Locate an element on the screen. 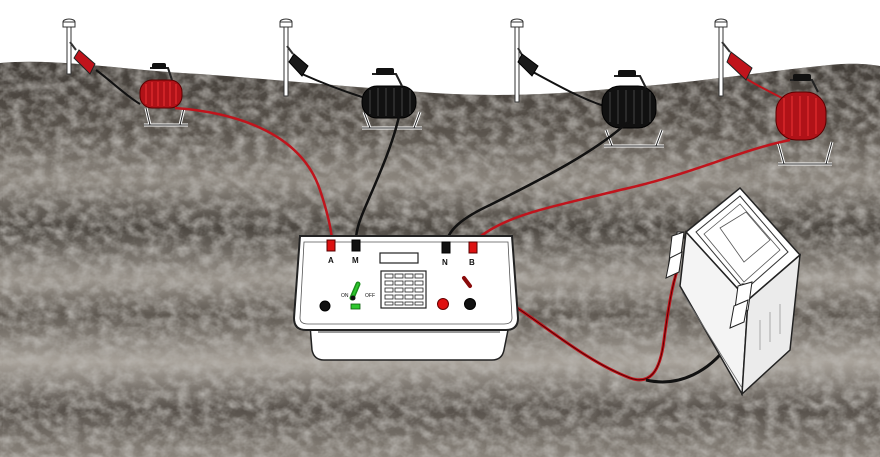 The height and width of the screenshot is (457, 880). electrode-stake-a is located at coordinates (69, 46).